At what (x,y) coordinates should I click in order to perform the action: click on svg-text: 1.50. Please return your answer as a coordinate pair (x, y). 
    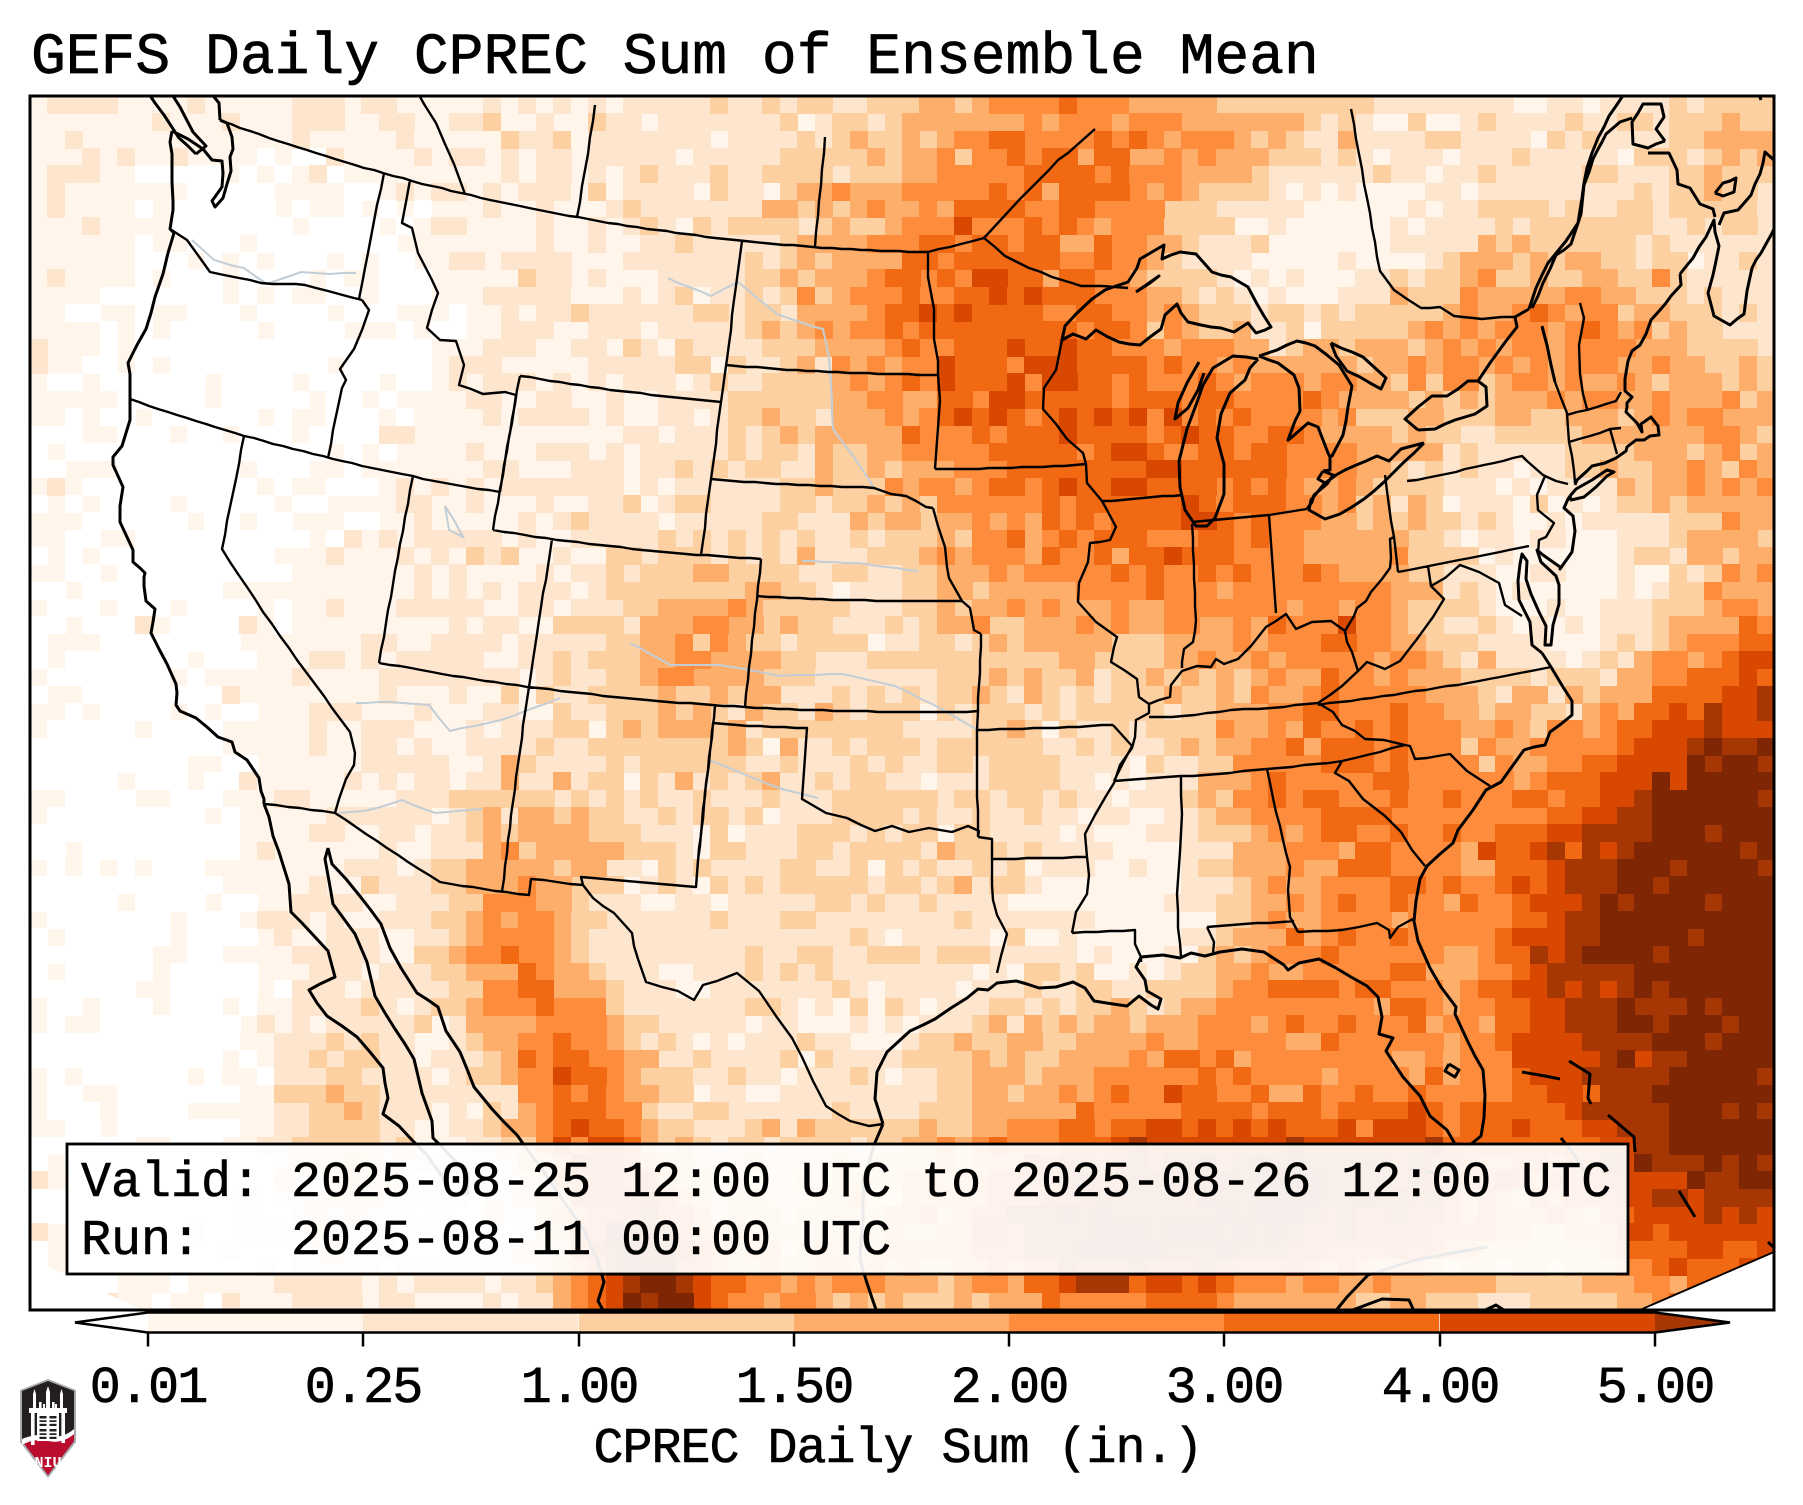
    Looking at the image, I should click on (794, 1388).